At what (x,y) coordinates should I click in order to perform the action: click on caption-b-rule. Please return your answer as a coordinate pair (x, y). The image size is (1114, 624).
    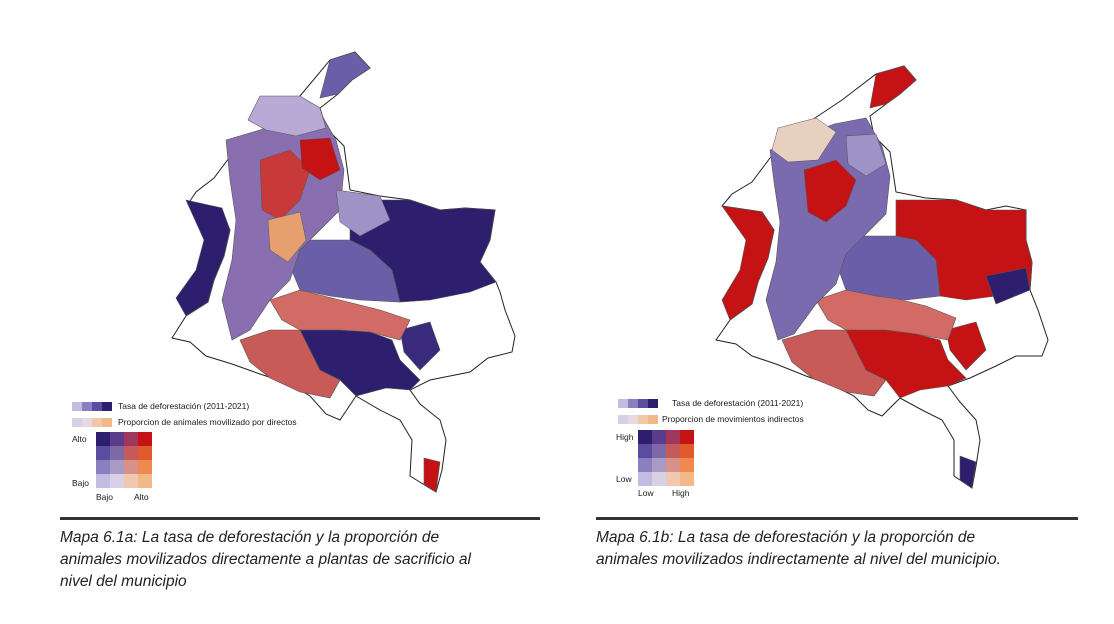
    Looking at the image, I should click on (837, 518).